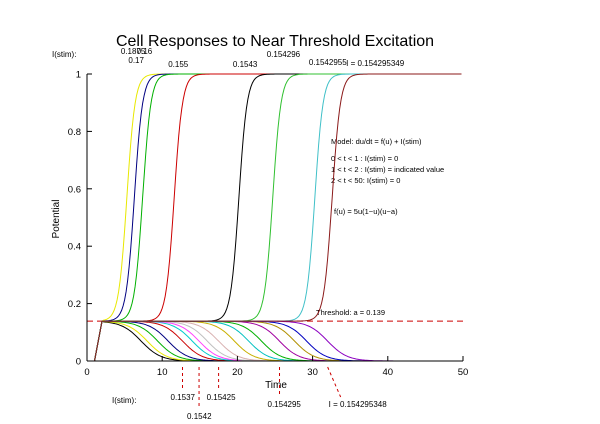  What do you see at coordinates (221, 397) in the screenshot?
I see `decay-series-label-8: 0.15425` at bounding box center [221, 397].